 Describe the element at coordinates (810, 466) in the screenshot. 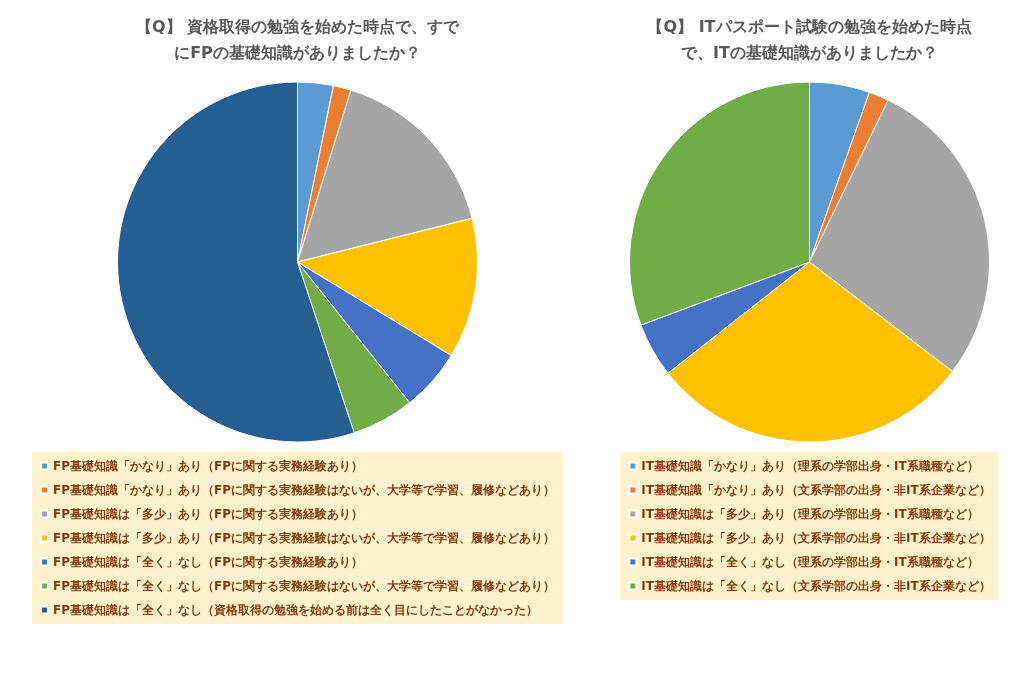

I see `legend-label: IT基礎知識「かなり」あり（理系の学部出身・IT系職種など）` at that location.